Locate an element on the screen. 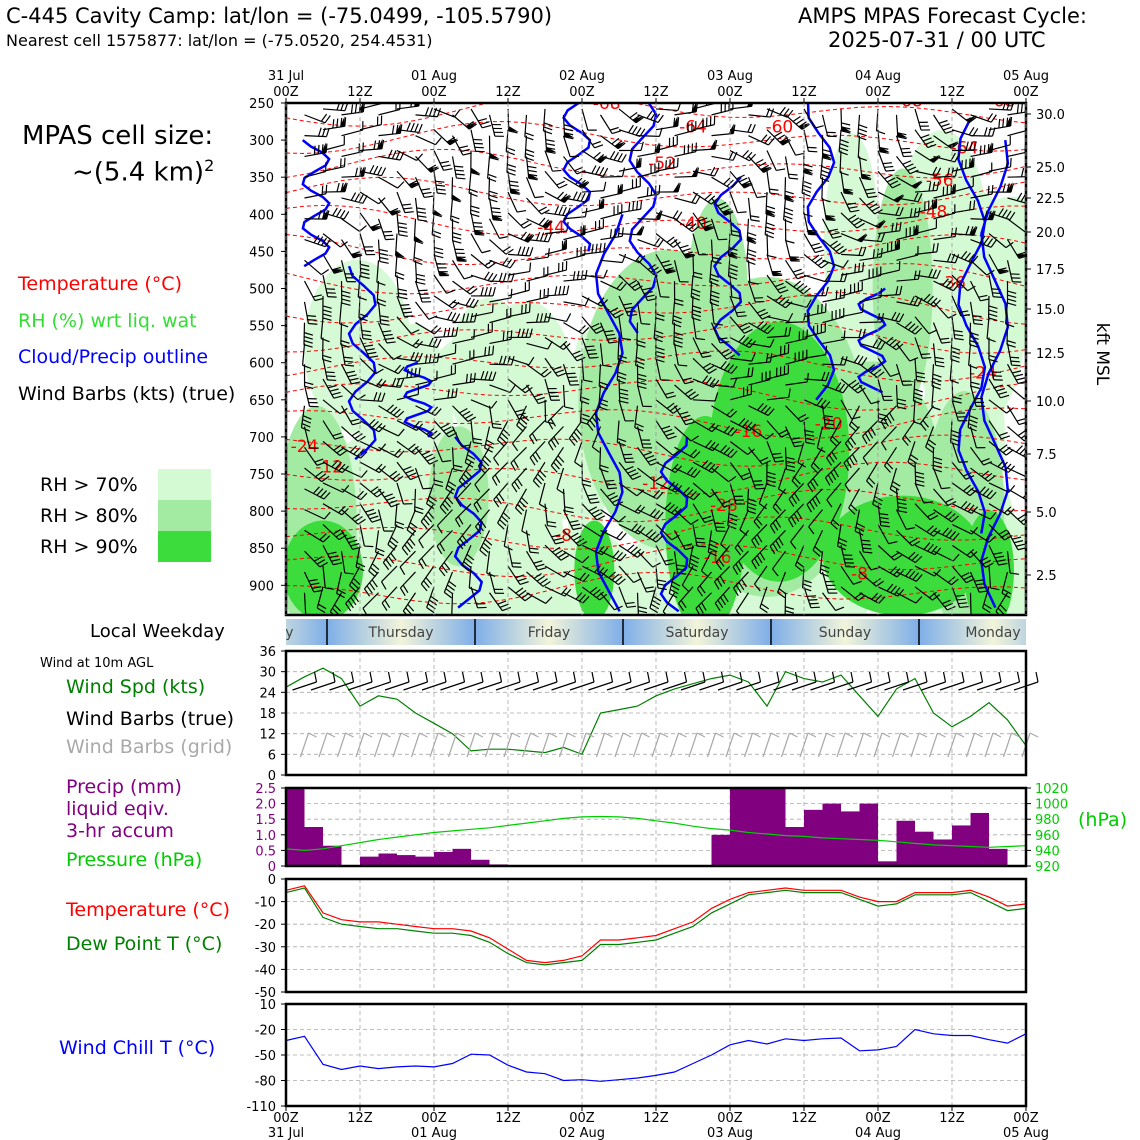  y-tick-label: 0 is located at coordinates (272, 880).